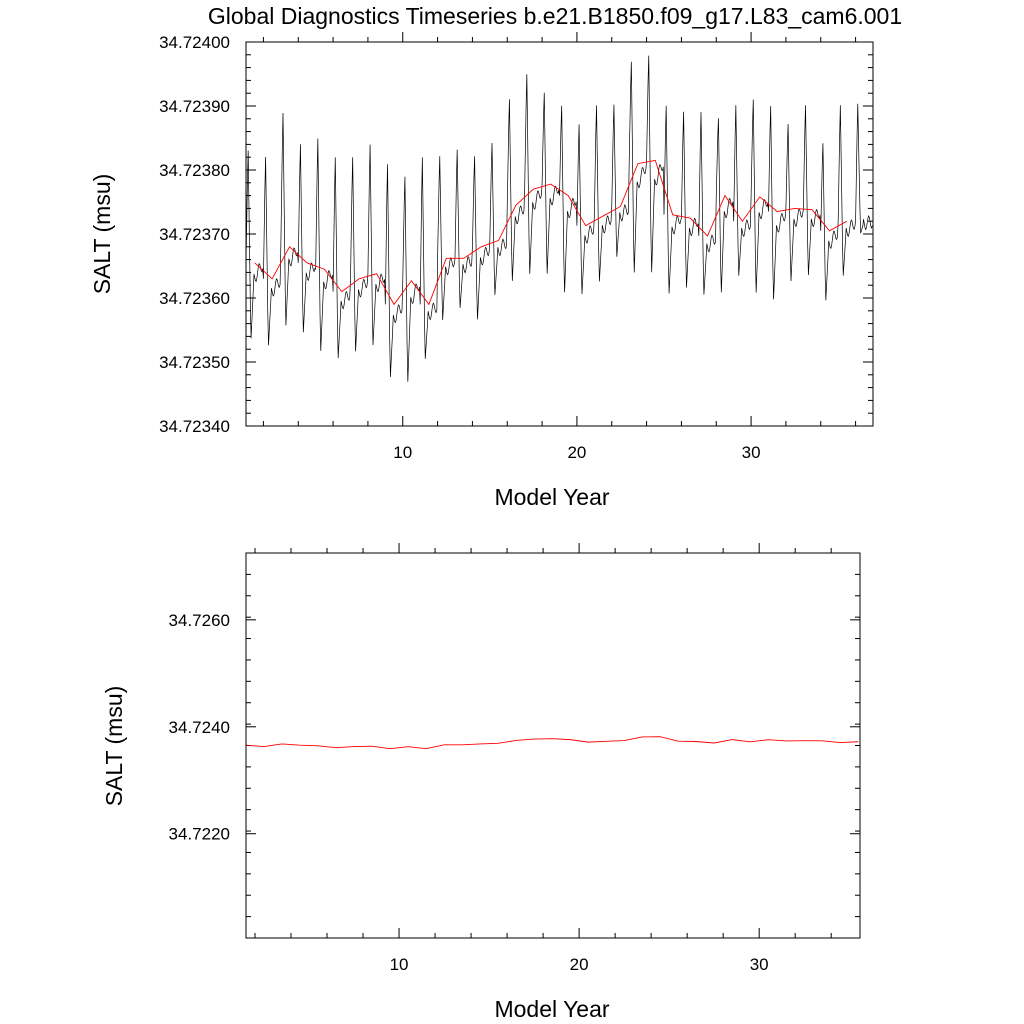 This screenshot has width=1024, height=1024. Describe the element at coordinates (759, 964) in the screenshot. I see `bottom-x-tick-label: 30` at that location.